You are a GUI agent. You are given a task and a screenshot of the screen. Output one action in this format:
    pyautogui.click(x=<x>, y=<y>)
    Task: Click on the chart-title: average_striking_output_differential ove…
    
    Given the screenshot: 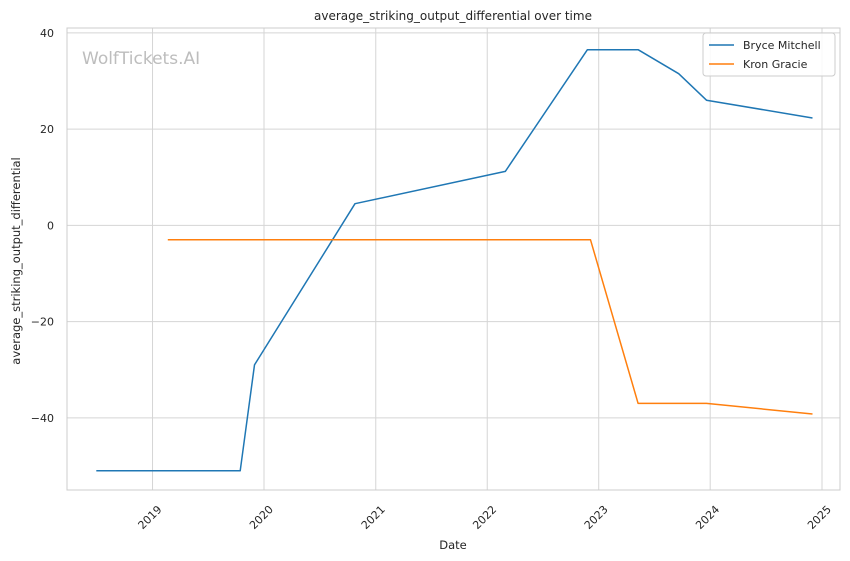 What is the action you would take?
    pyautogui.click(x=453, y=16)
    